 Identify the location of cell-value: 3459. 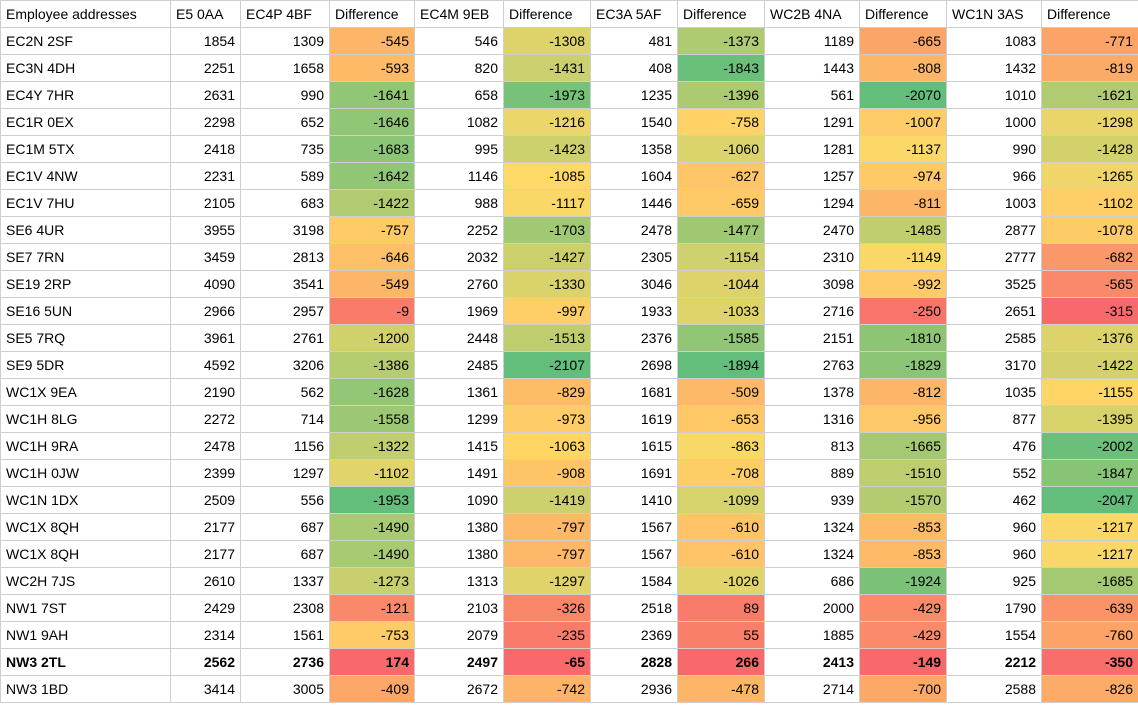
(205, 257).